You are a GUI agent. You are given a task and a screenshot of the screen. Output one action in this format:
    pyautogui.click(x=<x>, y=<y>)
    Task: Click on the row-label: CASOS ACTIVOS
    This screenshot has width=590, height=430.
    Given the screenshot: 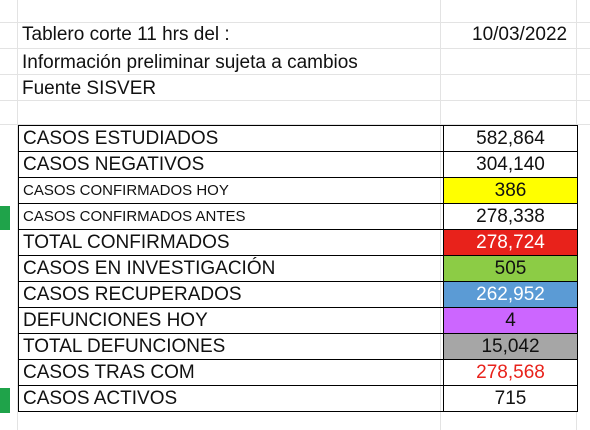 What is the action you would take?
    pyautogui.click(x=231, y=398)
    